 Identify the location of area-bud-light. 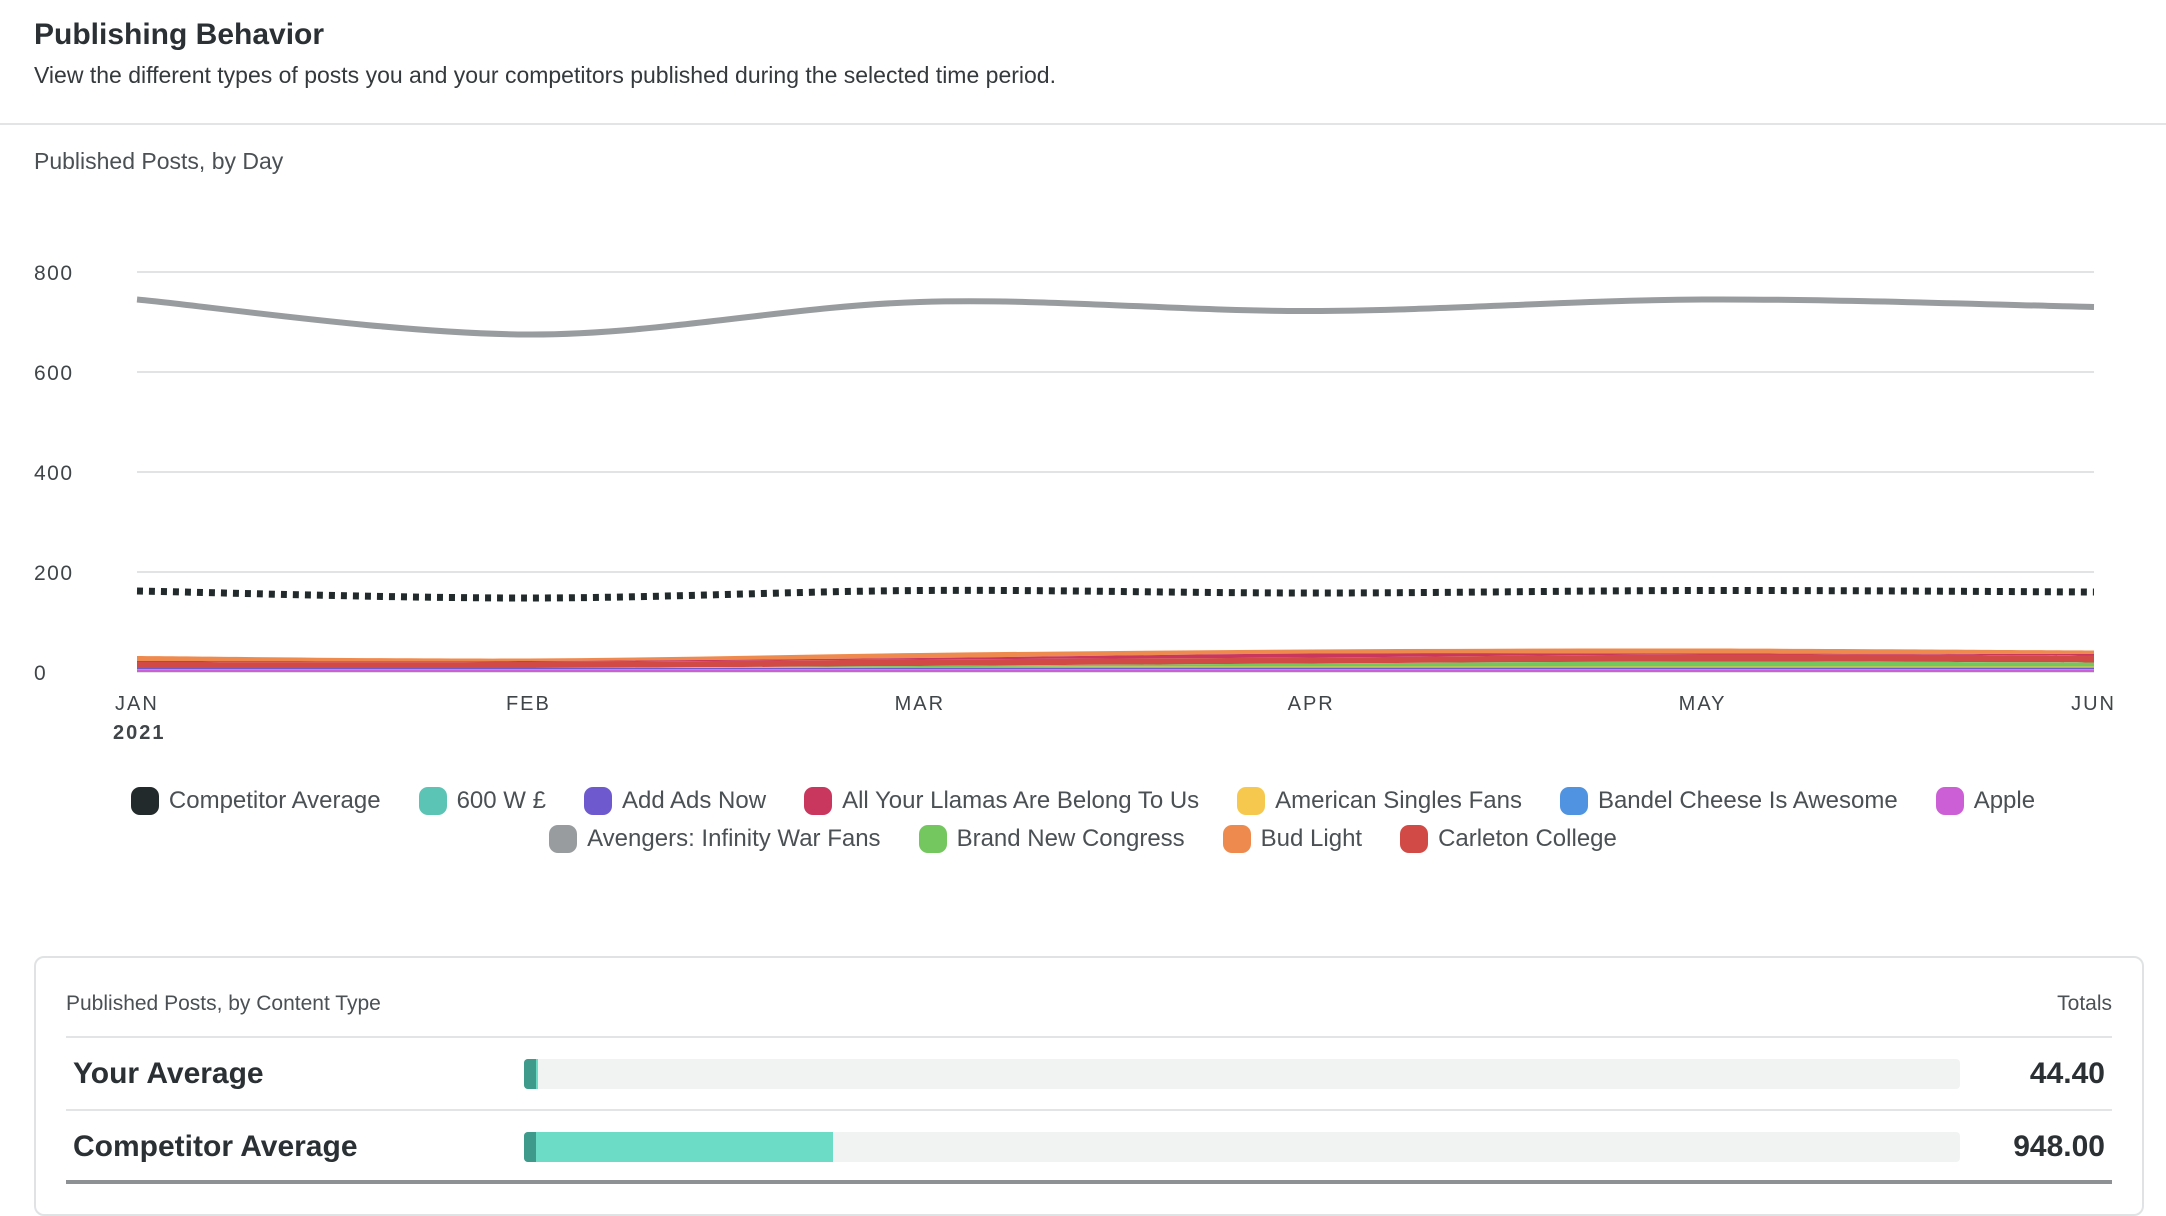
(1115, 655).